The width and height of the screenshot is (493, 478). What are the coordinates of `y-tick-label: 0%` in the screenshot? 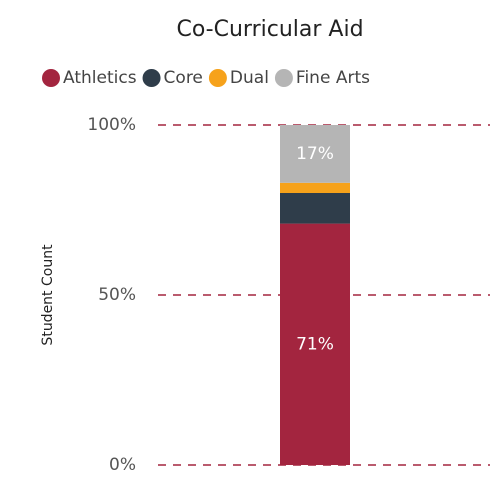 It's located at (122, 465).